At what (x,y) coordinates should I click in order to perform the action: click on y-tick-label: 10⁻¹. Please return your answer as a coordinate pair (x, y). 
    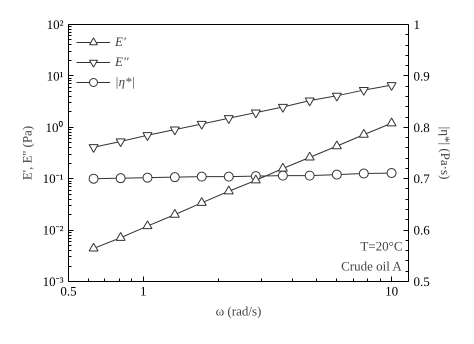
    Looking at the image, I should click on (53, 178).